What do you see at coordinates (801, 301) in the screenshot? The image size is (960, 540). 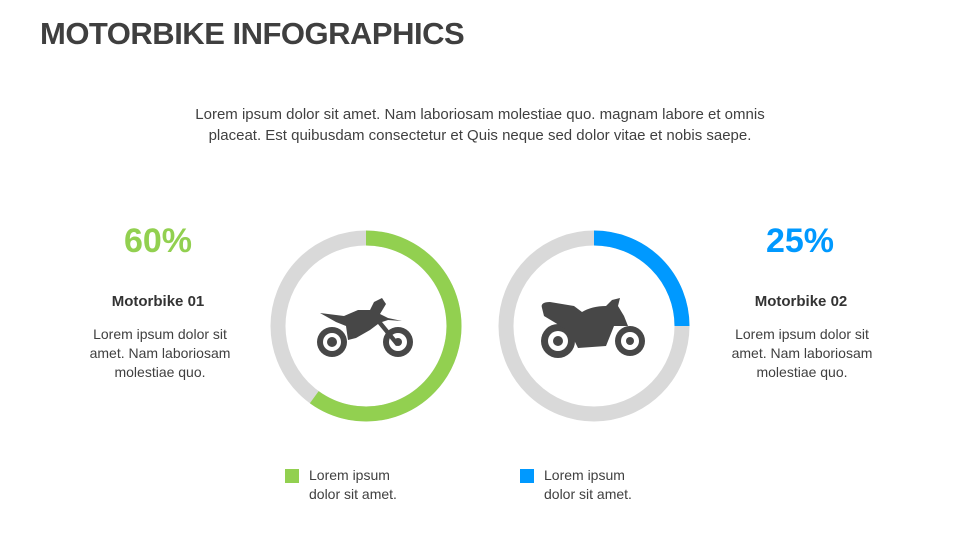 I see `motorbike-2-name: Motorbike 02` at bounding box center [801, 301].